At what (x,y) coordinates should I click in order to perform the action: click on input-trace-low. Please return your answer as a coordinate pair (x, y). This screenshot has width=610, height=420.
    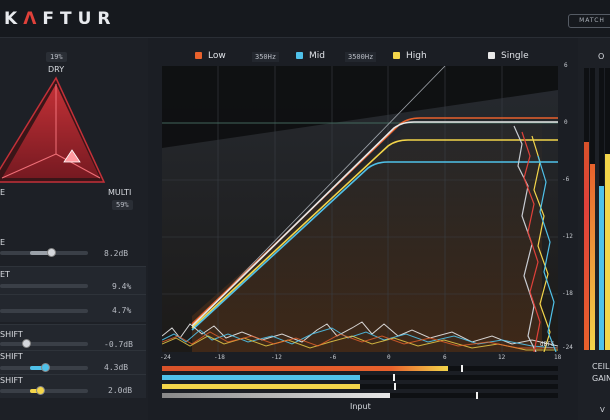
    Looking at the image, I should click on (360, 340).